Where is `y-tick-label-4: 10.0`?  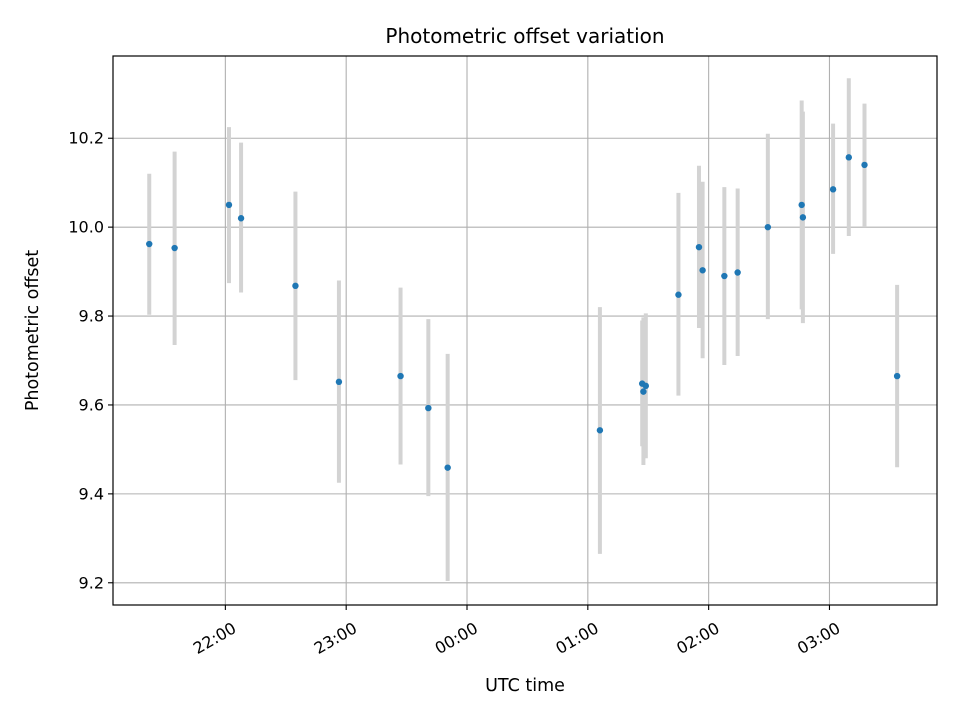 y-tick-label-4: 10.0 is located at coordinates (86, 227).